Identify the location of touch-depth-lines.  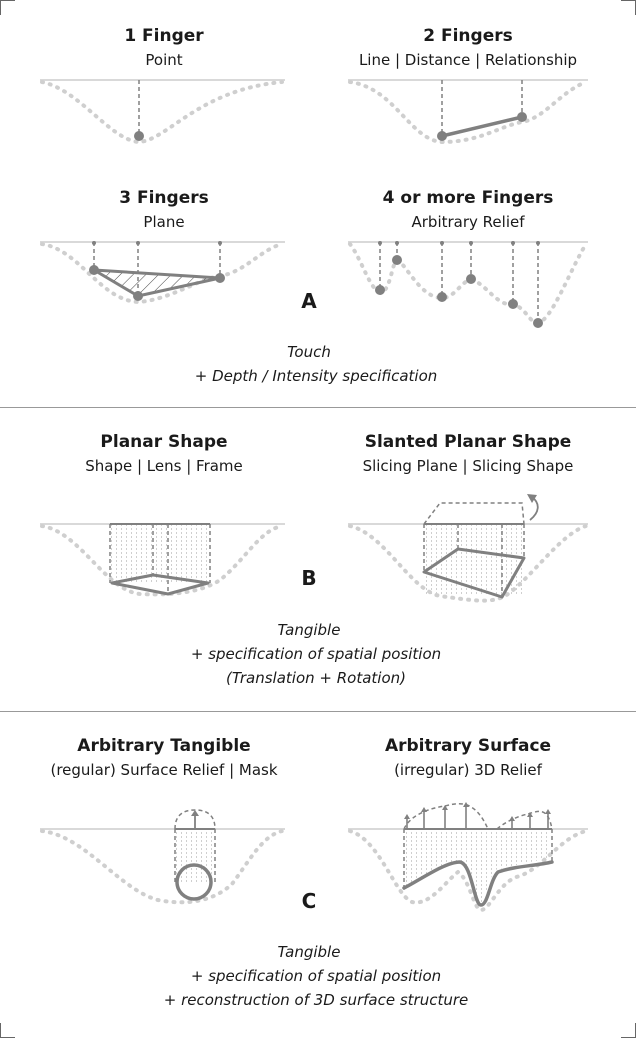
(459, 282).